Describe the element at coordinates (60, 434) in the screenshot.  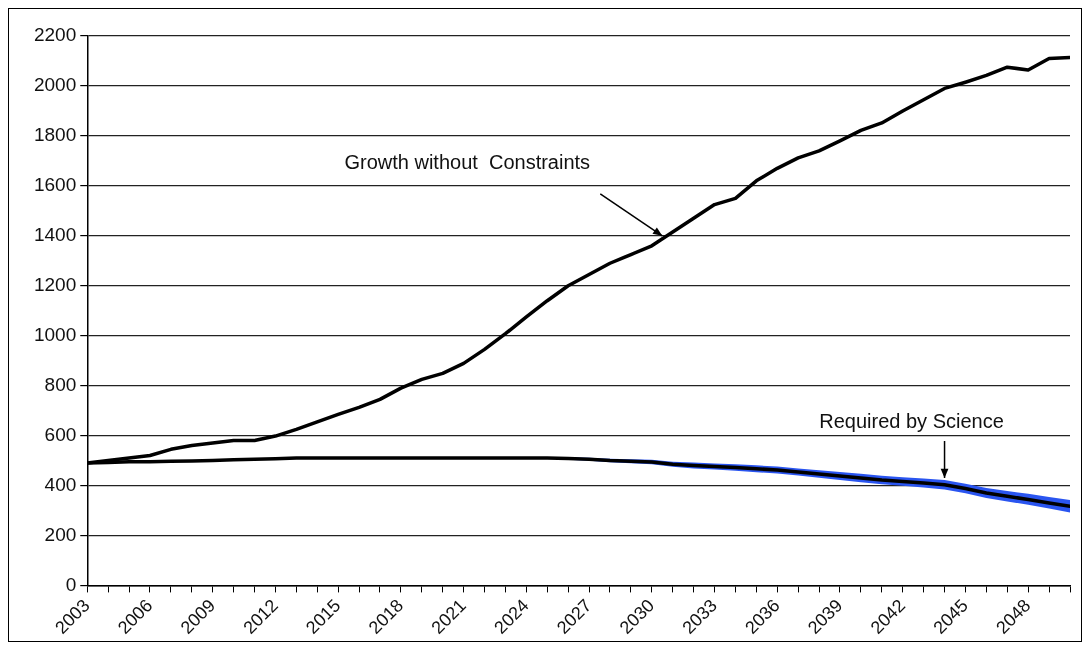
I see `y-tick-label: 600` at that location.